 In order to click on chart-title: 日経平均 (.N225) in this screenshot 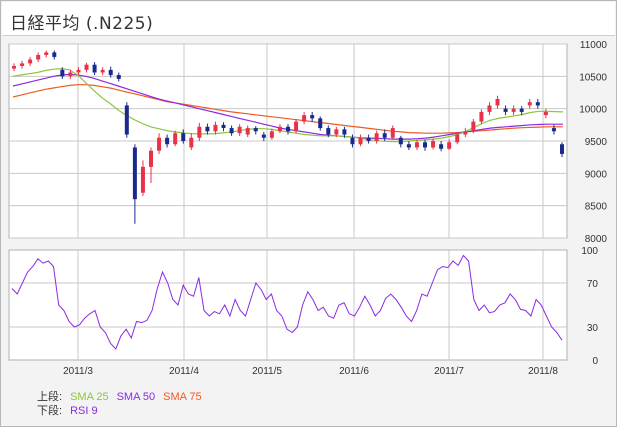, I will do `click(82, 24)`.